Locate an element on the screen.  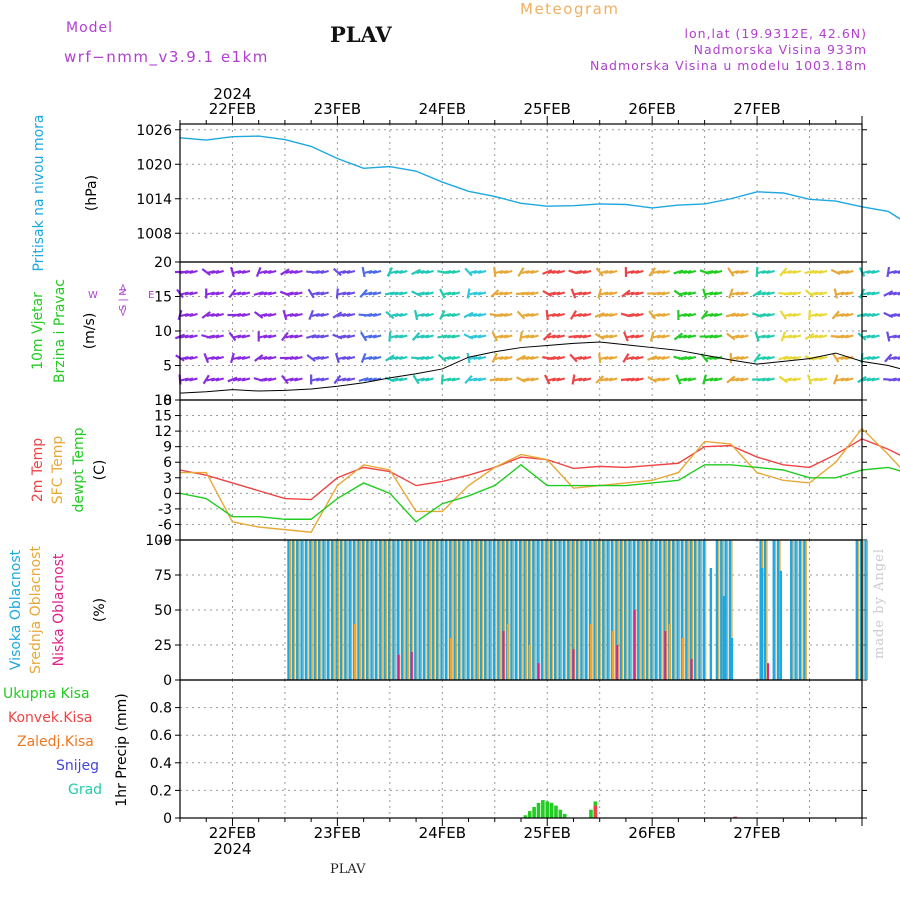
cloud-unit-label: (%) is located at coordinates (100, 610).